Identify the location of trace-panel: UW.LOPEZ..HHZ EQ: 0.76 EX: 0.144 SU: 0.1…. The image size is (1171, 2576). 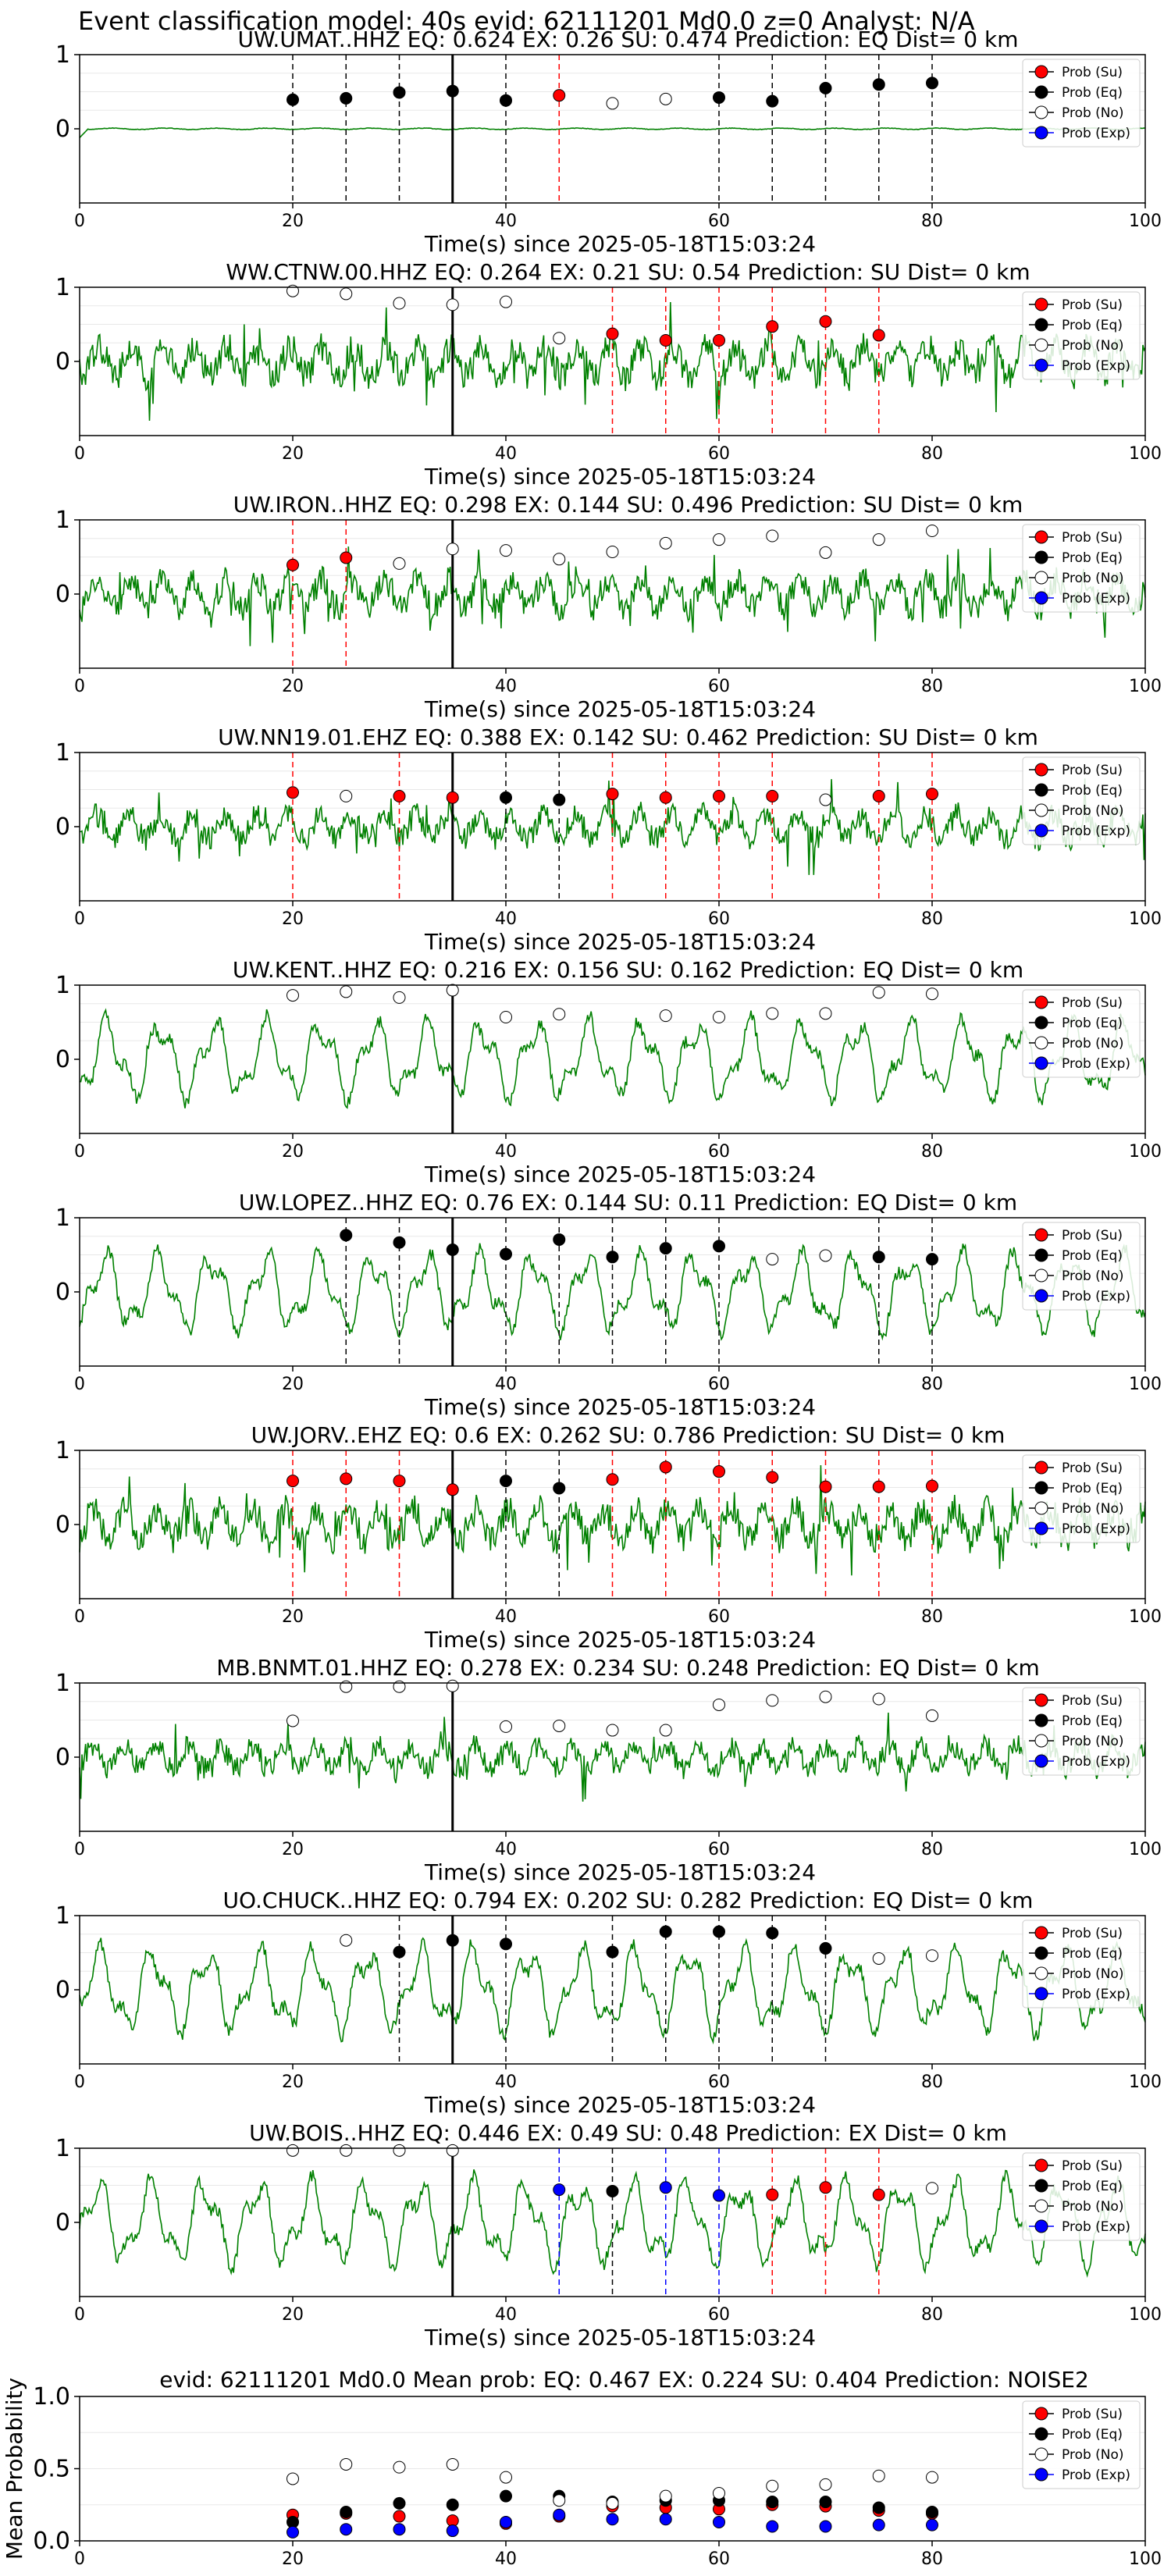
(608, 1305).